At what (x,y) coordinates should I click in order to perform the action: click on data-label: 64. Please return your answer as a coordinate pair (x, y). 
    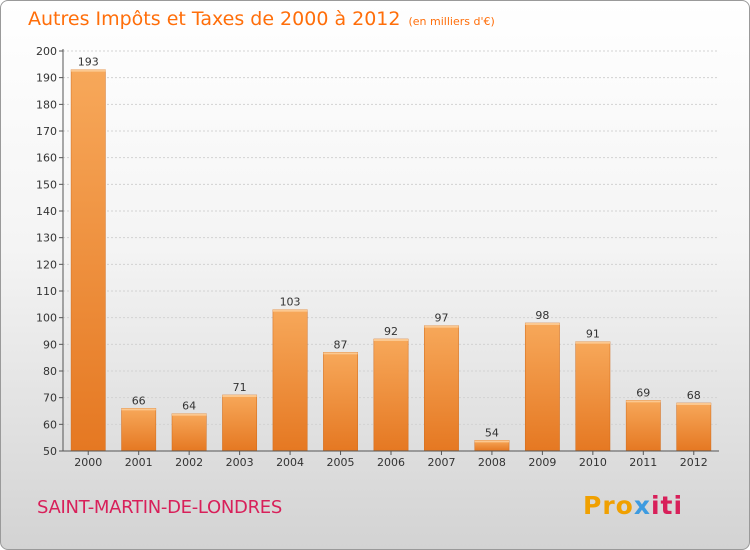
    Looking at the image, I should click on (189, 406).